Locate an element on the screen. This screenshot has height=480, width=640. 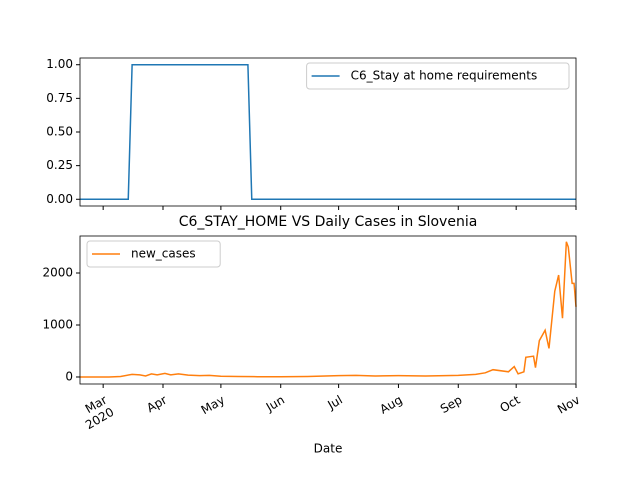
y-tick-label: 0.00 is located at coordinates (59, 199).